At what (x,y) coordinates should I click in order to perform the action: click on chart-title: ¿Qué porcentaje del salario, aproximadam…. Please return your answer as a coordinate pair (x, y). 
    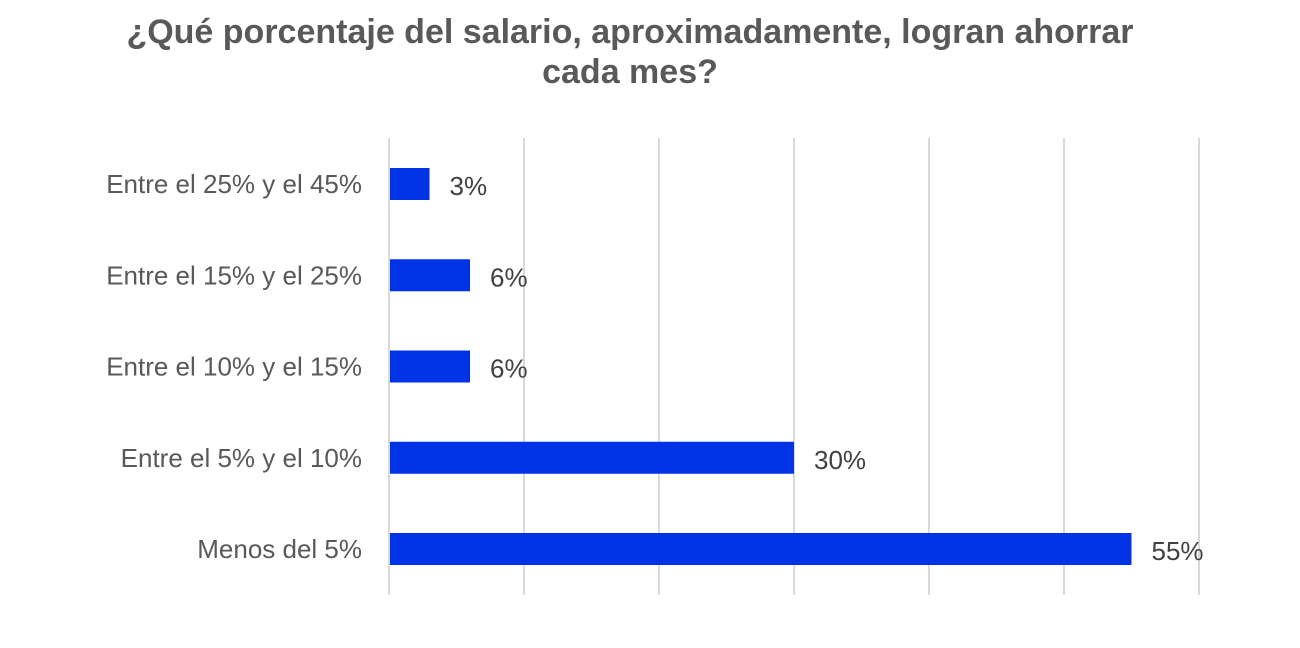
    Looking at the image, I should click on (630, 52).